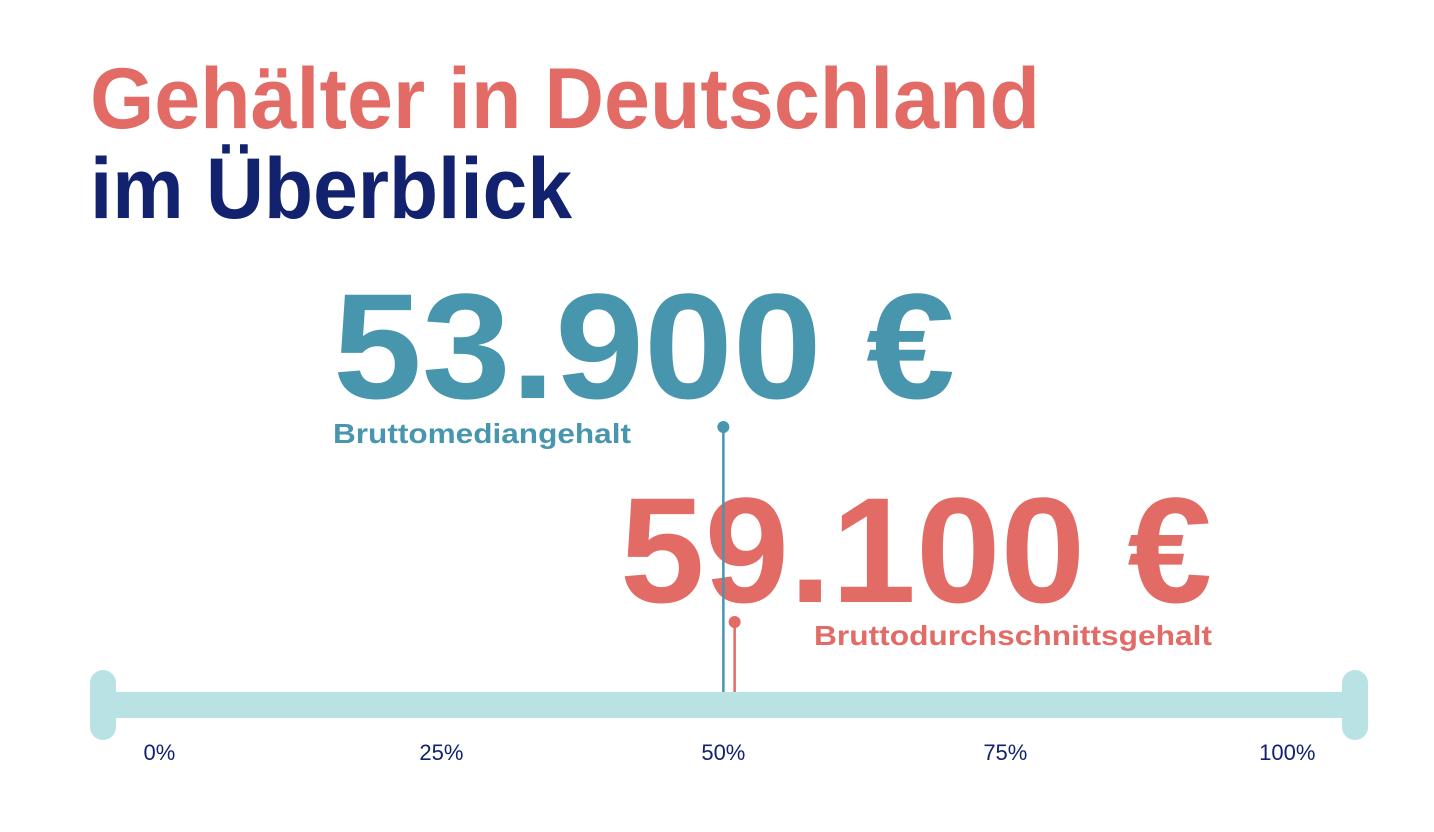 This screenshot has height=832, width=1434. What do you see at coordinates (1287, 752) in the screenshot?
I see `x-tick-label: 100%` at bounding box center [1287, 752].